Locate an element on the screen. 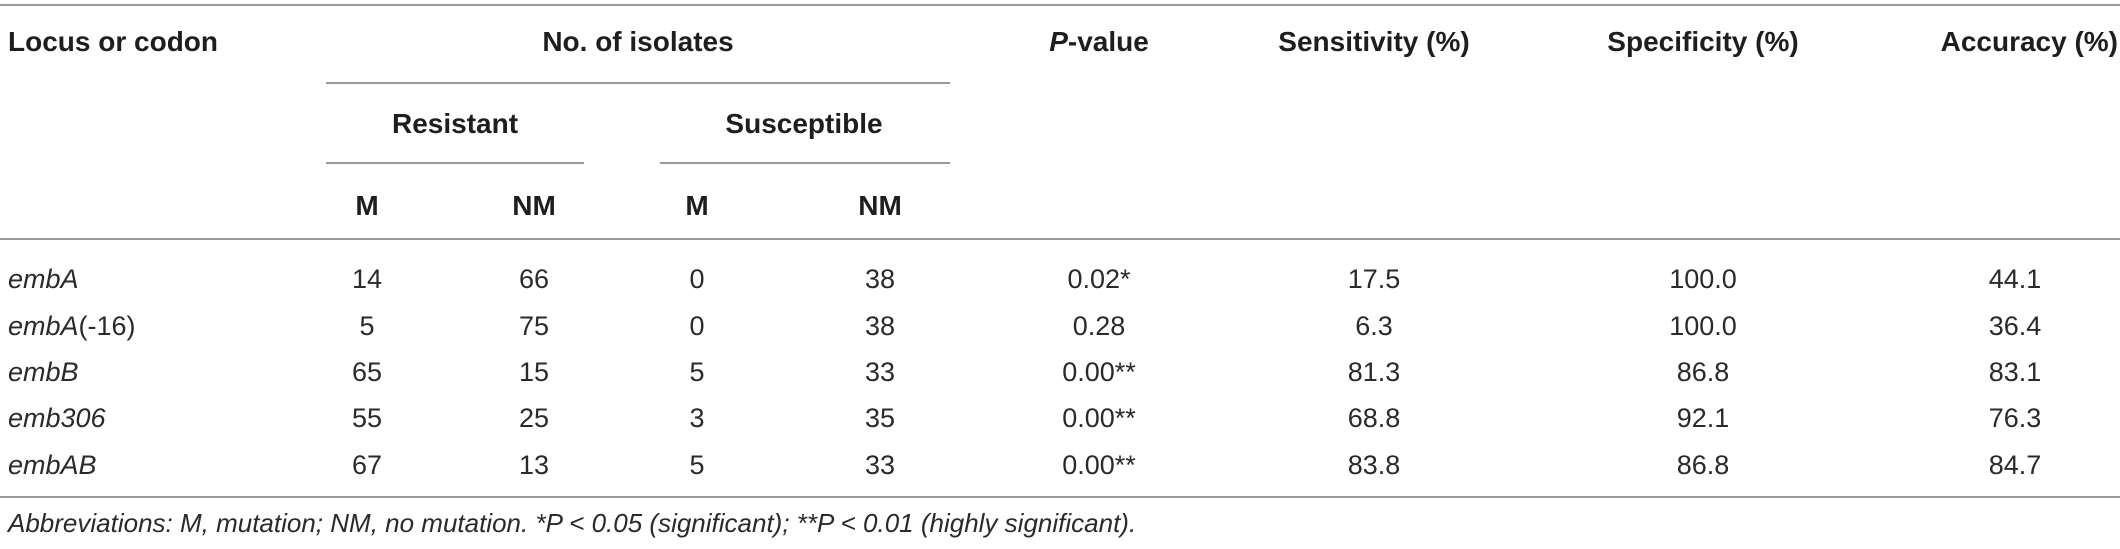  header-resistant: Resistant is located at coordinates (455, 123).